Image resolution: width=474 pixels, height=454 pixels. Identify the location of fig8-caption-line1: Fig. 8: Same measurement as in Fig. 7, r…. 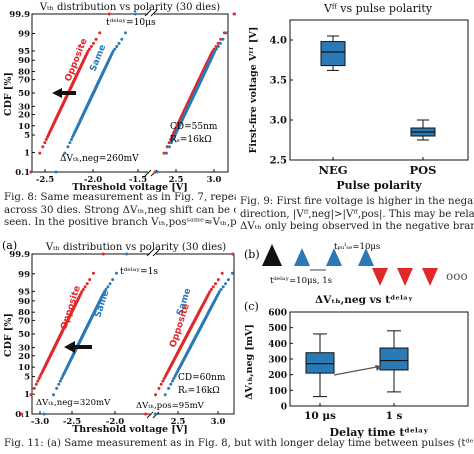
(120, 197).